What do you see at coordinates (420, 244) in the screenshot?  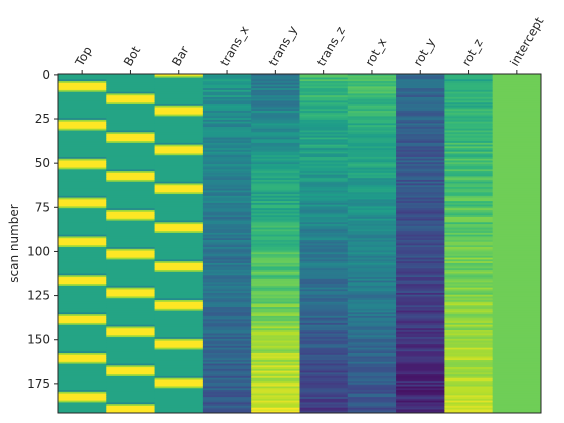 I see `heatmap-column-rot-y` at bounding box center [420, 244].